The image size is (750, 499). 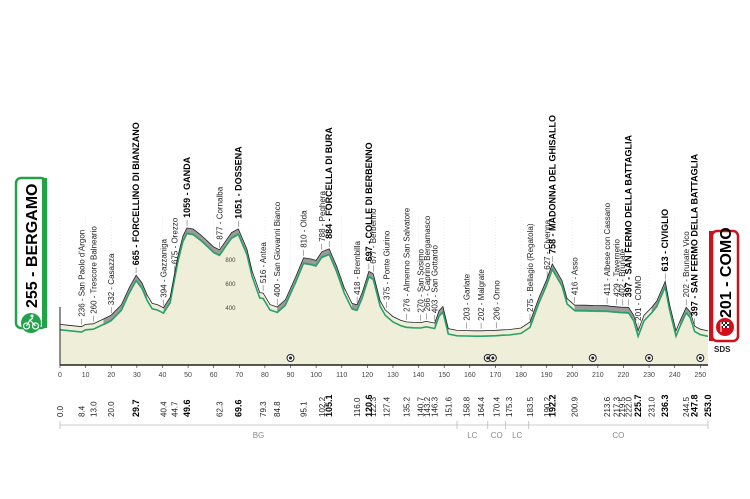 I want to click on waypoint-km-label: 222.0, so click(x=629, y=406).